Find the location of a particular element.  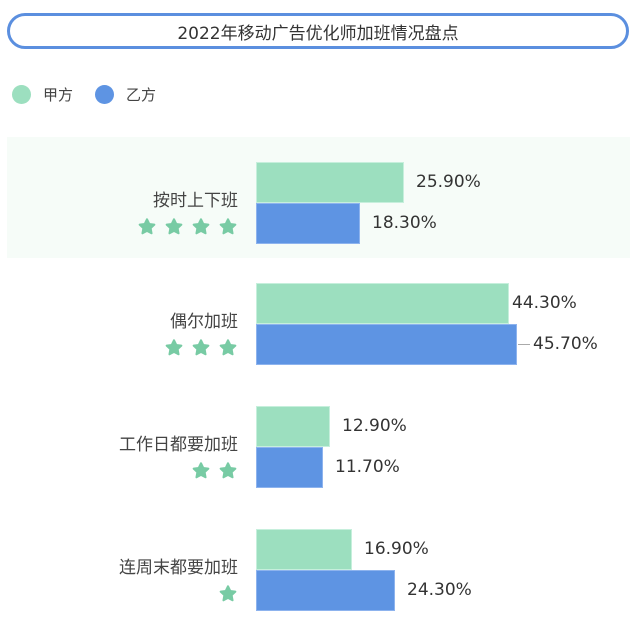

value-label: 24.30% is located at coordinates (439, 590).